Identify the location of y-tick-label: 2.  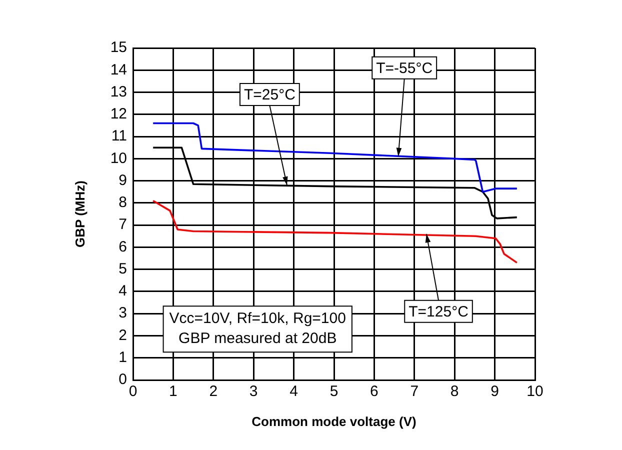
(122, 335).